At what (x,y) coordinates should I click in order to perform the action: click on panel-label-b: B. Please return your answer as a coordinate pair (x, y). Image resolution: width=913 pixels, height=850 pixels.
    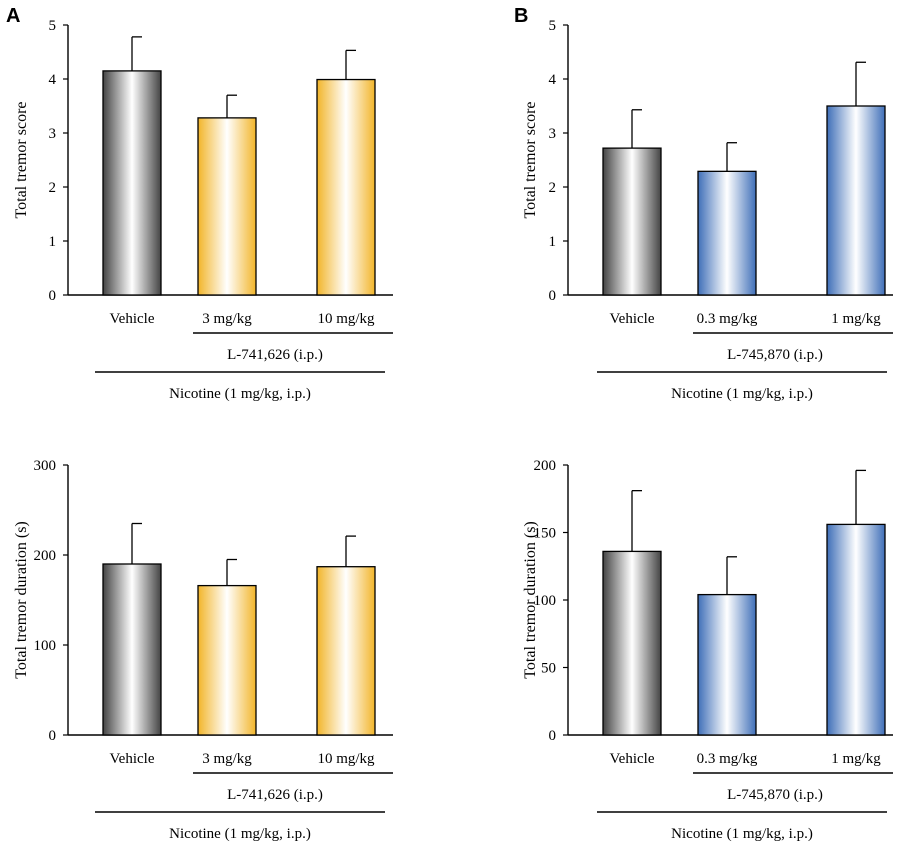
    Looking at the image, I should click on (521, 16).